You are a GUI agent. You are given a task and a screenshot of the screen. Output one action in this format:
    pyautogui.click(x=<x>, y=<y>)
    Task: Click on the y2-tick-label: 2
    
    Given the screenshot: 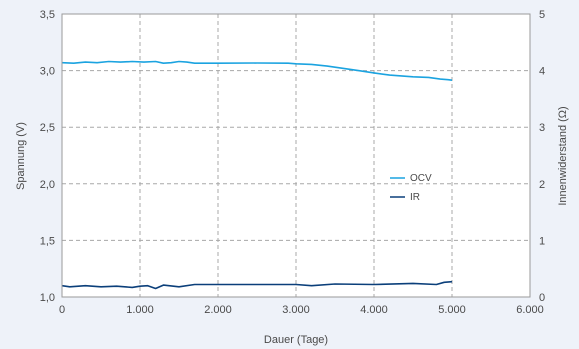 What is the action you would take?
    pyautogui.click(x=542, y=185)
    